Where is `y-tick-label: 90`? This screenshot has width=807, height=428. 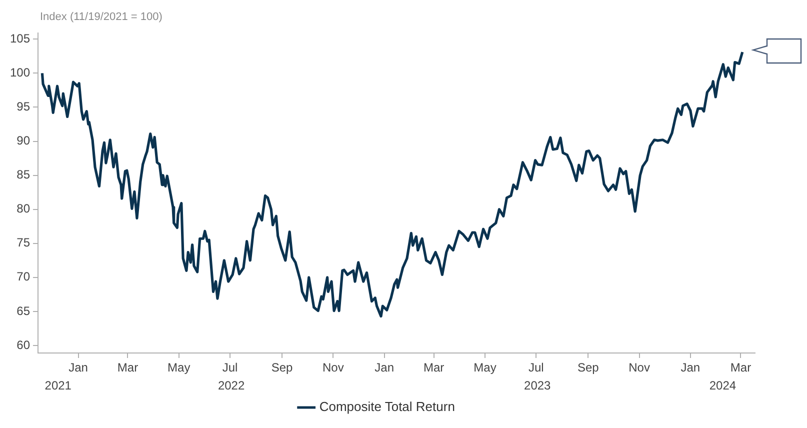
y-tick-label: 90 is located at coordinates (23, 141).